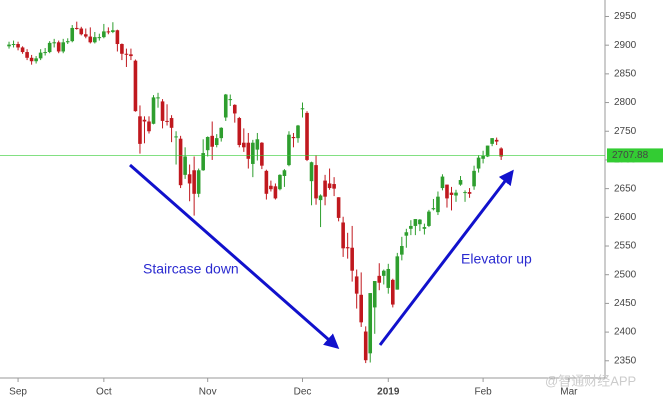 The height and width of the screenshot is (401, 663). What do you see at coordinates (625, 188) in the screenshot?
I see `y-tick-label: 2650` at bounding box center [625, 188].